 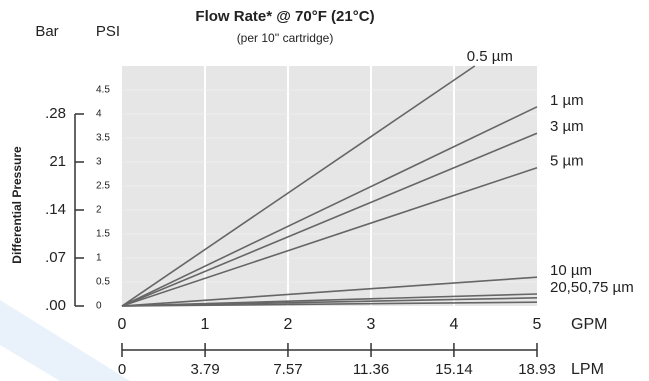 What do you see at coordinates (537, 369) in the screenshot?
I see `x2-tick-label: 18.93` at bounding box center [537, 369].